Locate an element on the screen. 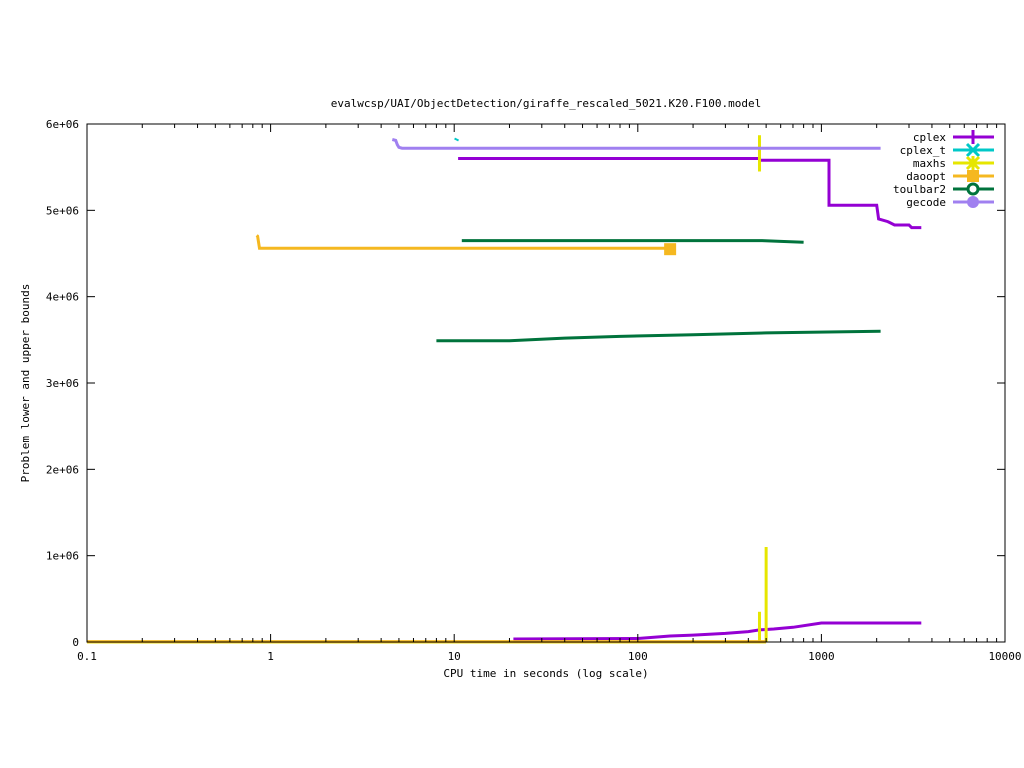 Image resolution: width=1024 pixels, height=768 pixels. x-tick-label: 100 is located at coordinates (638, 656).